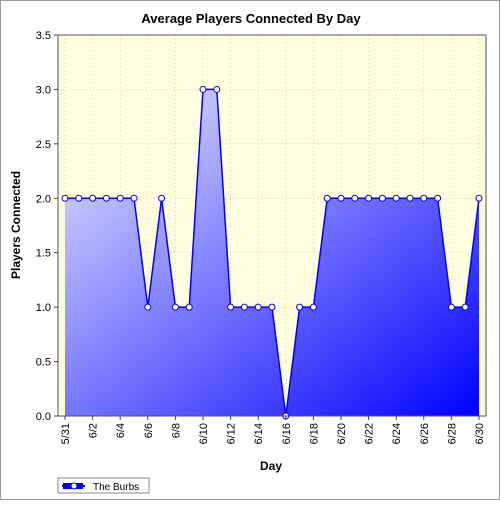 This screenshot has width=500, height=506. Describe the element at coordinates (16, 225) in the screenshot. I see `y-axis-label: Players Connected` at that location.